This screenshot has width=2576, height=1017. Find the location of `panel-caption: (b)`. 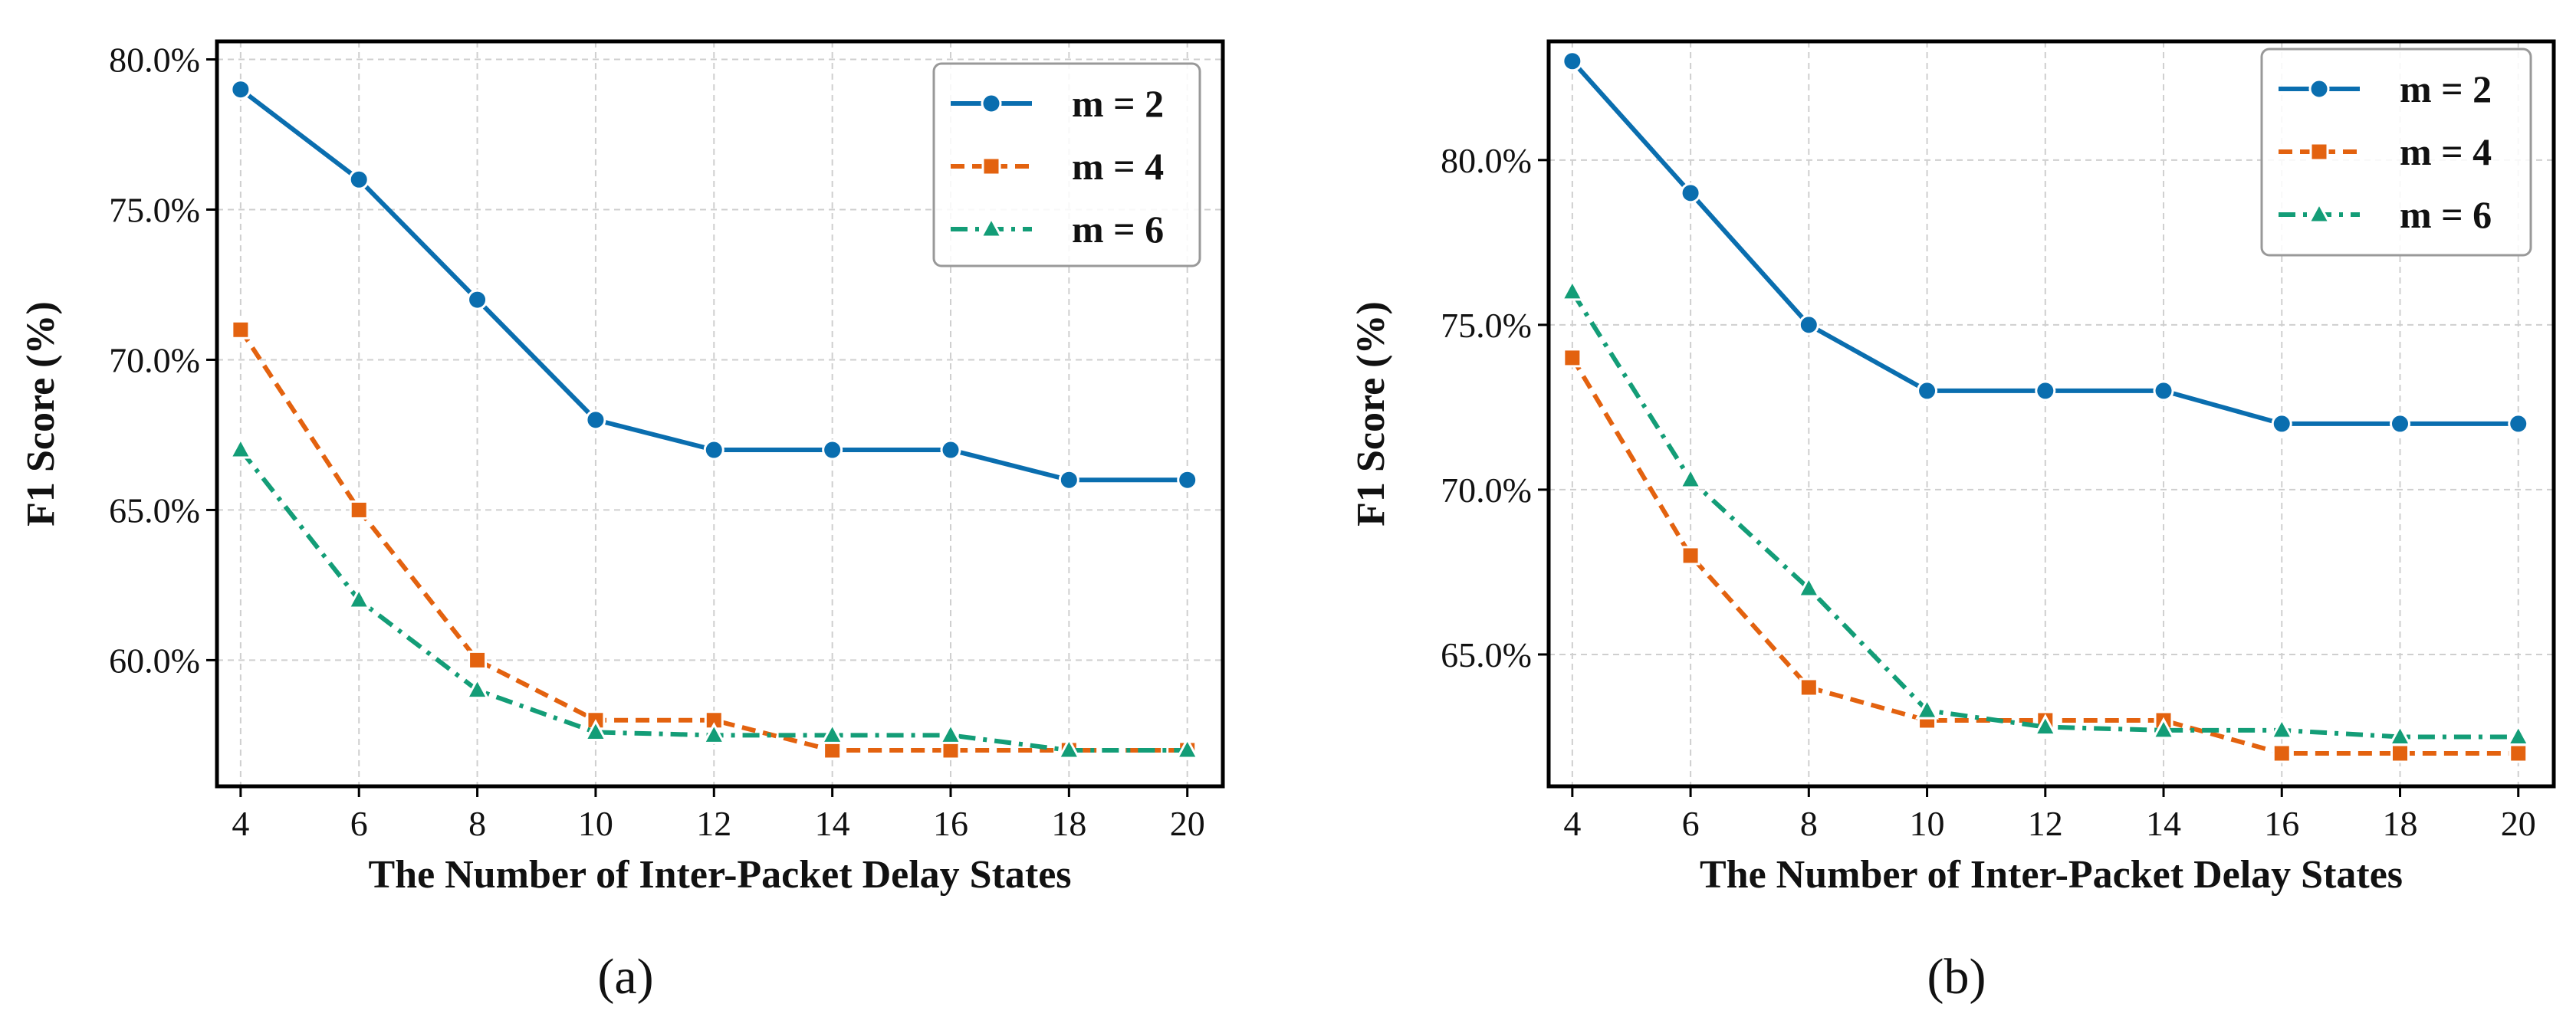

panel-caption: (b) is located at coordinates (1957, 977).